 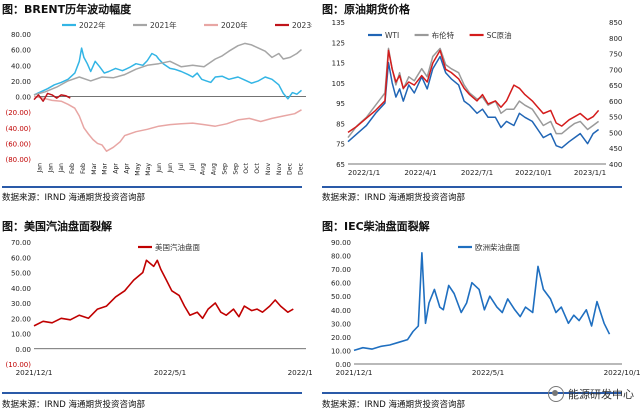 What do you see at coordinates (170, 372) in the screenshot?
I see `x-tick-label: 2022/5/1` at bounding box center [170, 372].